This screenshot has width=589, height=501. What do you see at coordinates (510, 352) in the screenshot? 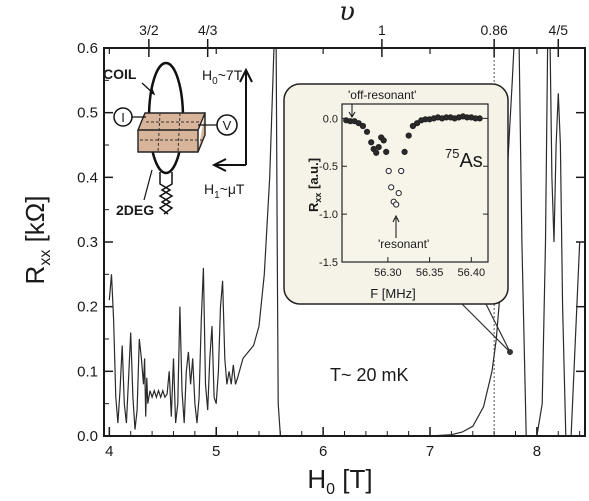
I see `callout-origin-marker` at bounding box center [510, 352].